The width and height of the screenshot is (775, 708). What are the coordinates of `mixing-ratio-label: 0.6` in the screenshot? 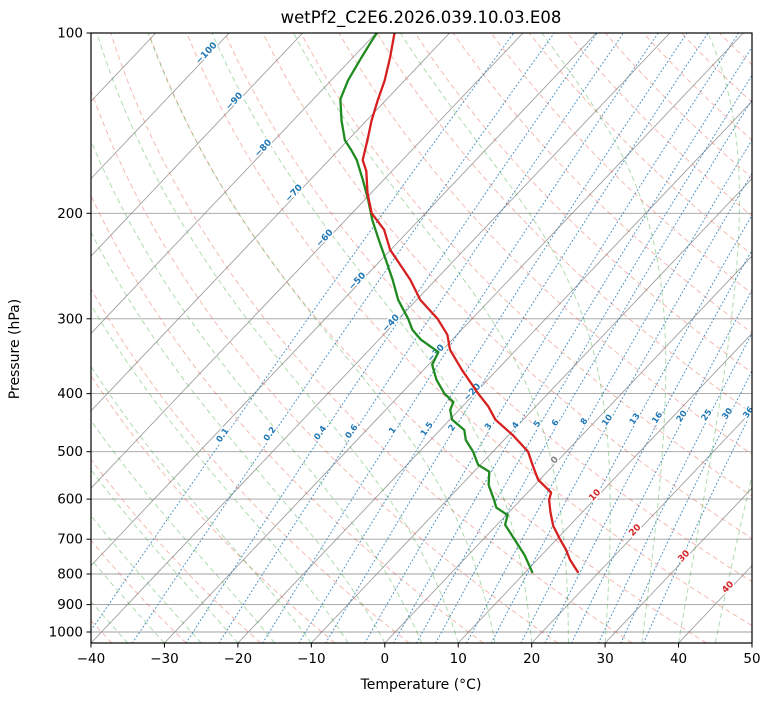 It's located at (352, 432).